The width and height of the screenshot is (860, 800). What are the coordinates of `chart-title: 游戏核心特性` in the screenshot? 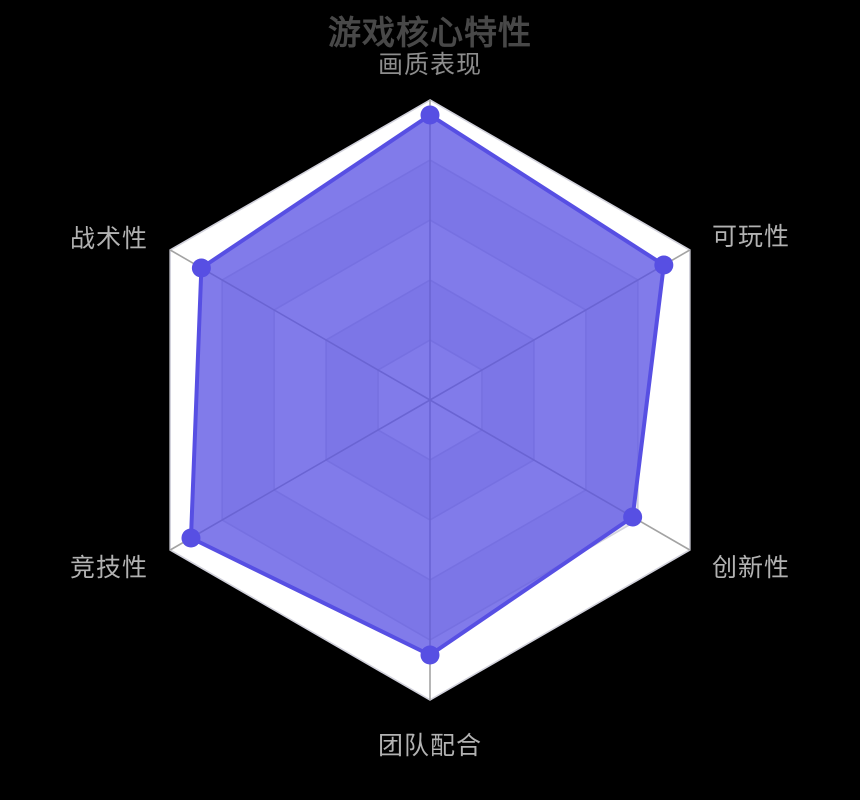 It's located at (430, 32).